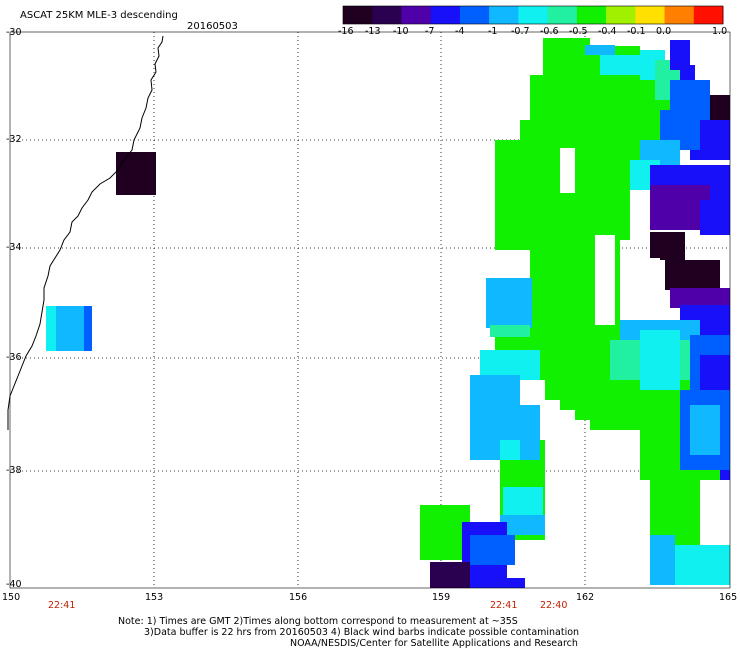 The image size is (740, 650). I want to click on time-label: 22:40, so click(554, 605).